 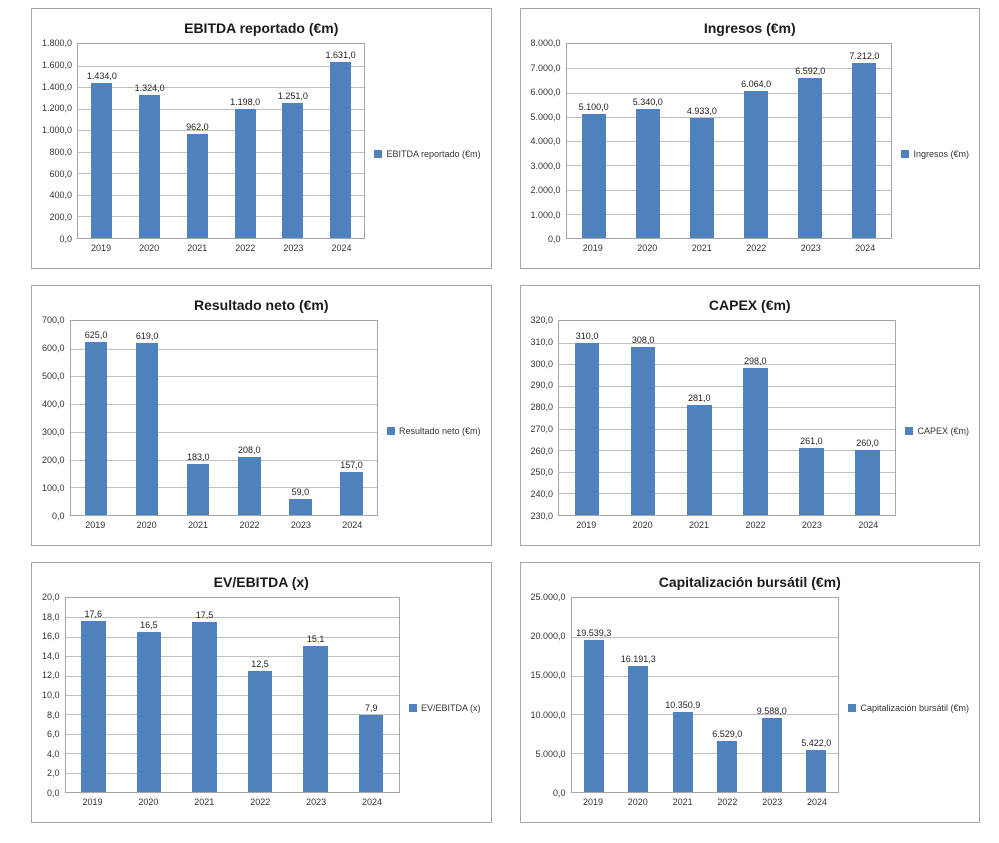 What do you see at coordinates (249, 418) in the screenshot?
I see `bar-slot-2022: 208,0` at bounding box center [249, 418].